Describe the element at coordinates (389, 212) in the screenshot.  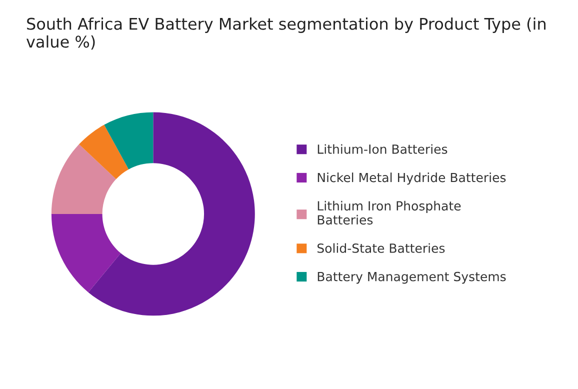
I see `legend-label: Lithium Iron Phosphate Batteries` at that location.